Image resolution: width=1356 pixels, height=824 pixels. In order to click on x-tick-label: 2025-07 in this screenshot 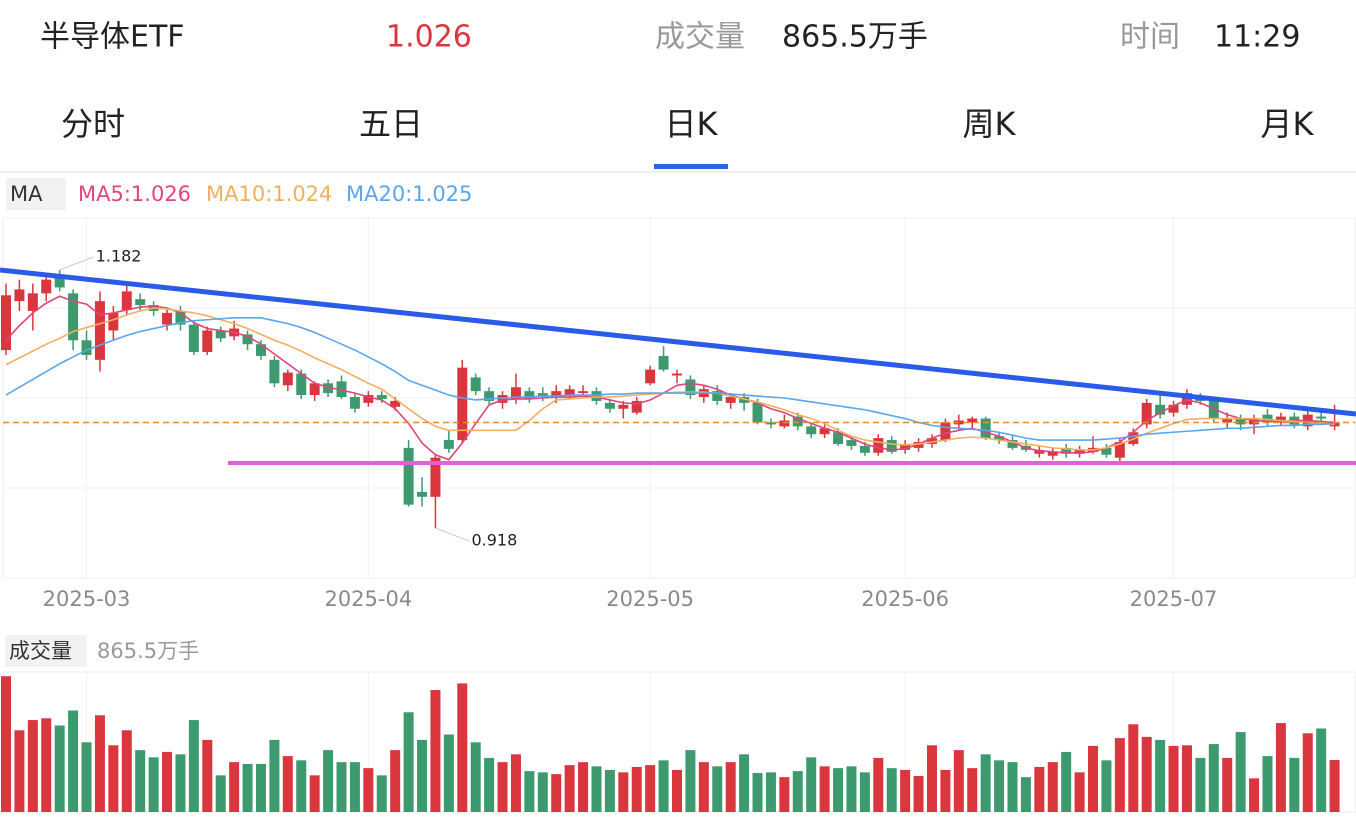, I will do `click(1174, 599)`.